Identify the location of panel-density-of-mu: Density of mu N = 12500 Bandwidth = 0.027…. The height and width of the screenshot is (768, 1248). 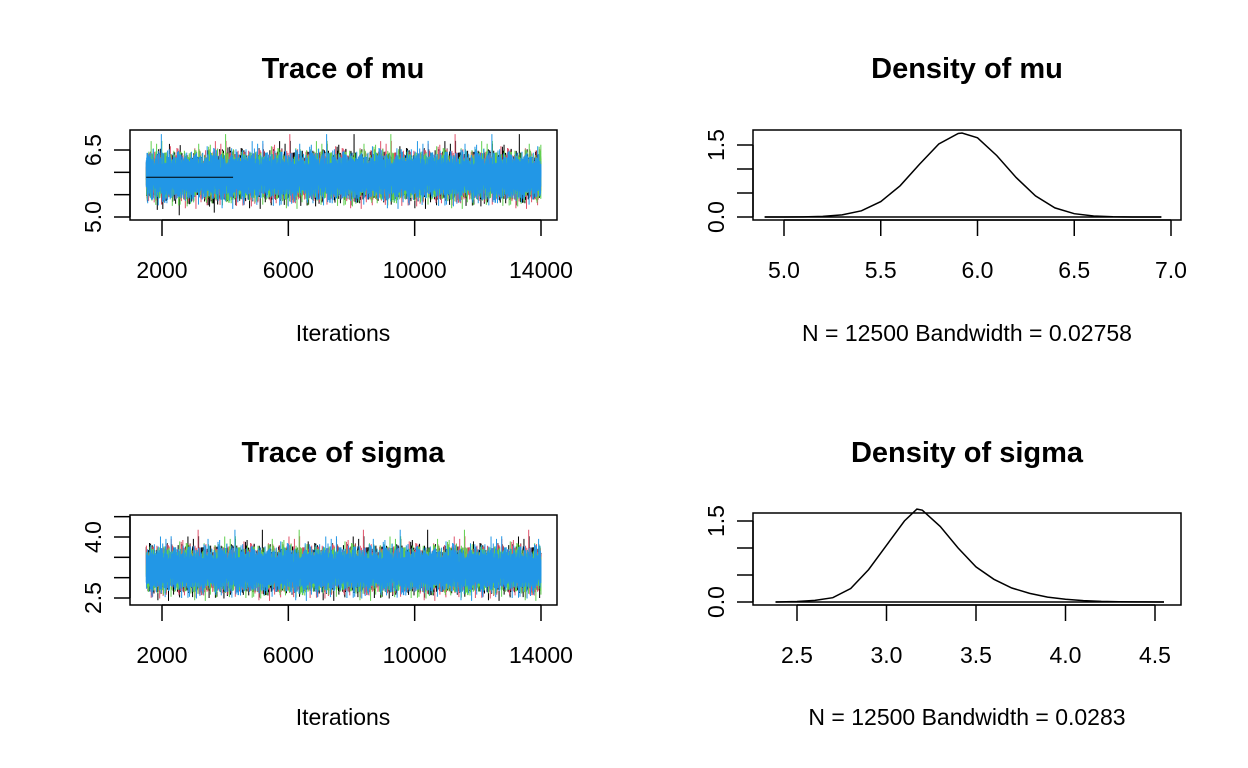
(945, 199).